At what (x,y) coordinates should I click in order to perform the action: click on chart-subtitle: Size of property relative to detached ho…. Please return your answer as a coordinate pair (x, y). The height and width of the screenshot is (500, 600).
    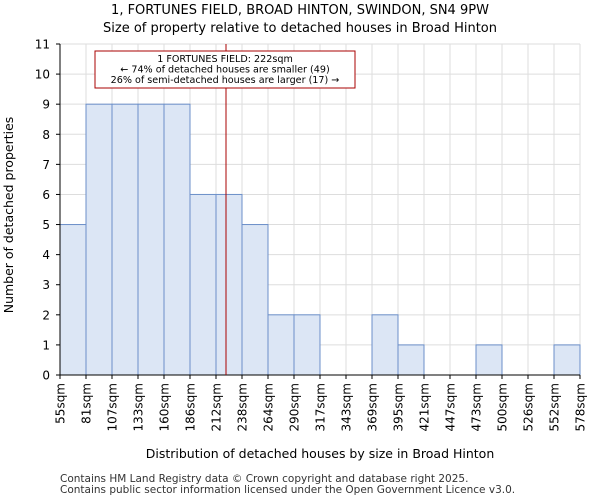
    Looking at the image, I should click on (300, 28).